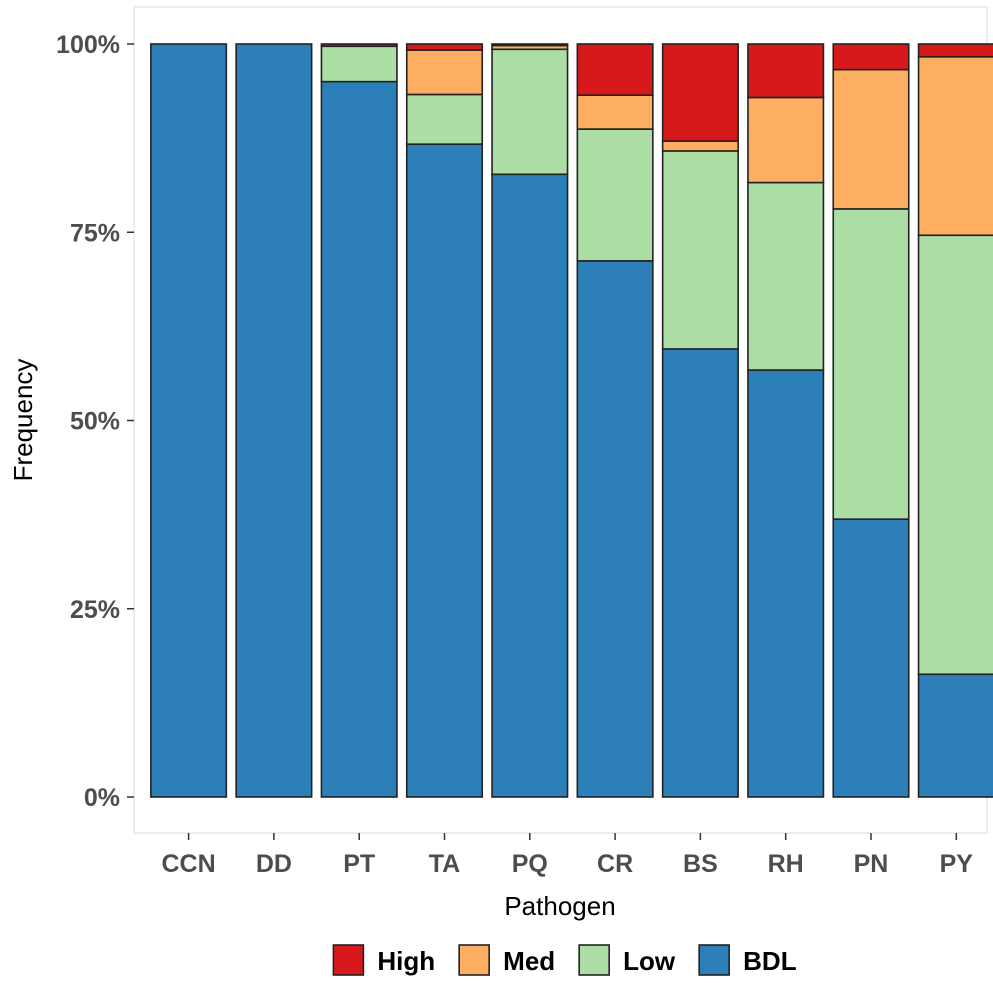 The height and width of the screenshot is (983, 993). I want to click on bar-bs-high, so click(700, 92).